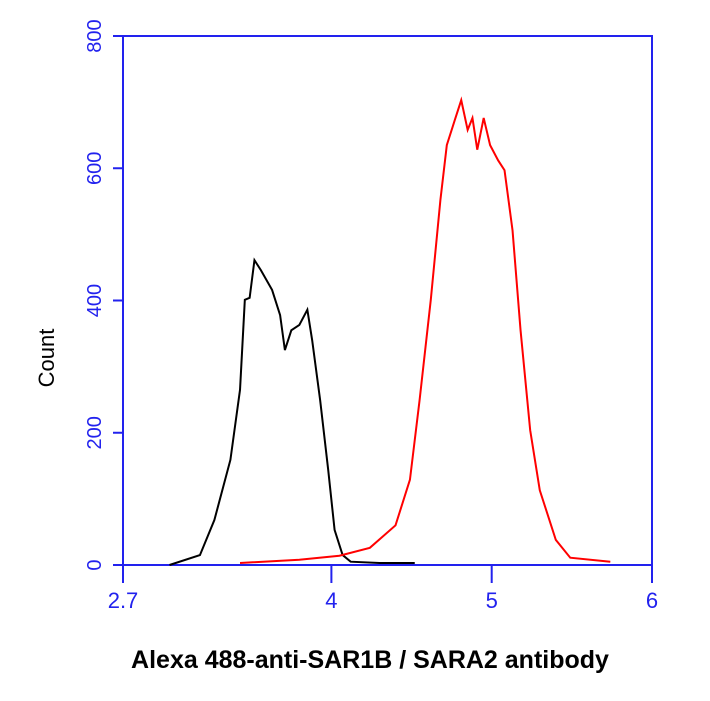 The height and width of the screenshot is (701, 710). I want to click on x-axis-label: Alexa 488-anti-SAR1B / SARA2 antibody, so click(370, 660).